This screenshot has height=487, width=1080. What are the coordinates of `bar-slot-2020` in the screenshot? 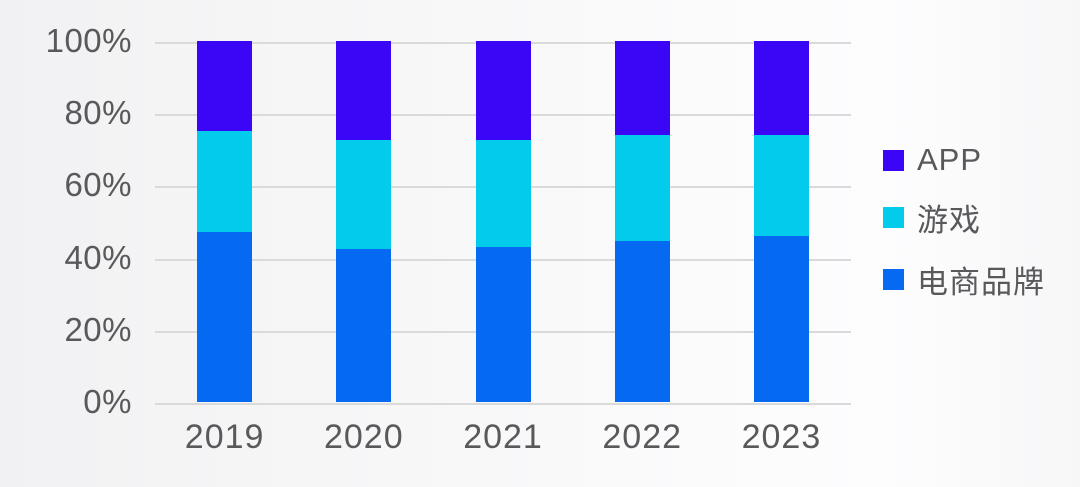 It's located at (363, 221).